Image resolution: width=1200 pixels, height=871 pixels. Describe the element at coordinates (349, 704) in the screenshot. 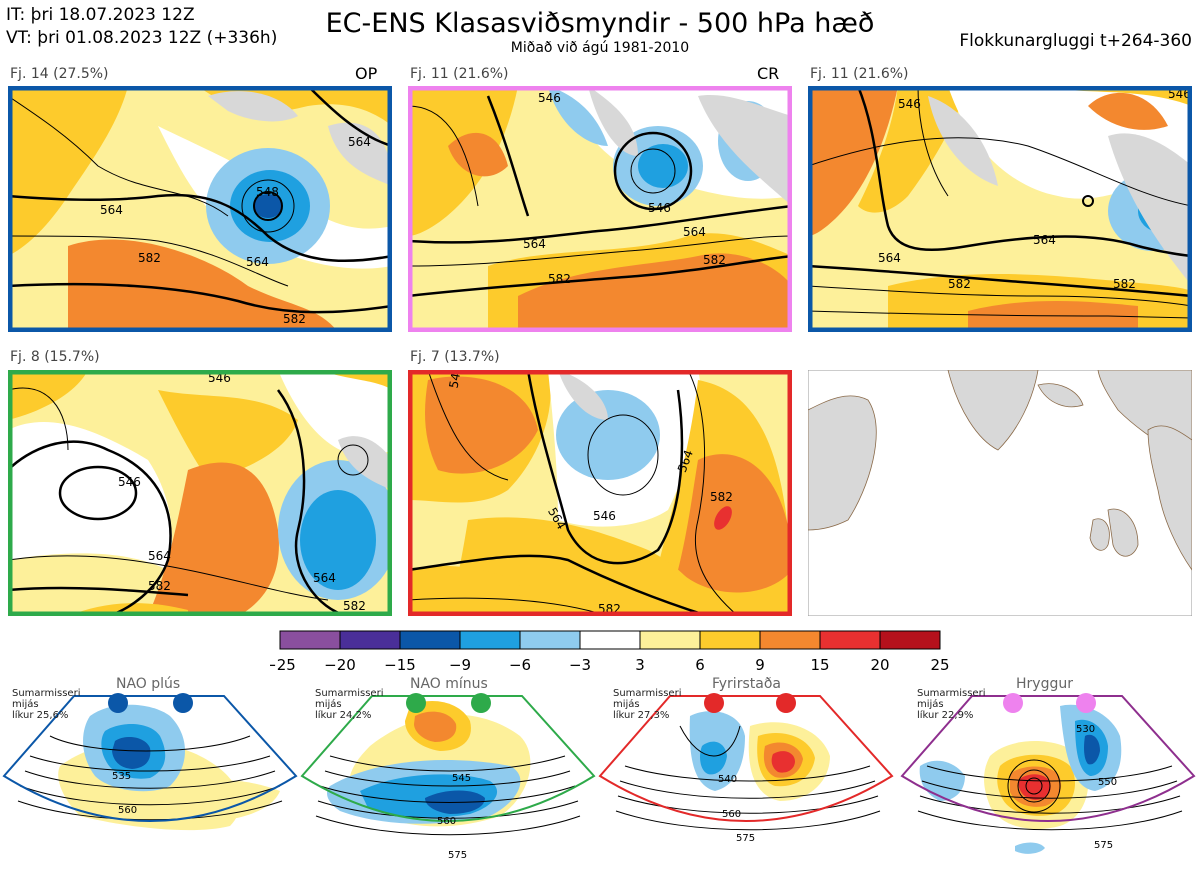

I see `regime-2-info: Sumarmisseri mijás líkur 24,2%` at that location.